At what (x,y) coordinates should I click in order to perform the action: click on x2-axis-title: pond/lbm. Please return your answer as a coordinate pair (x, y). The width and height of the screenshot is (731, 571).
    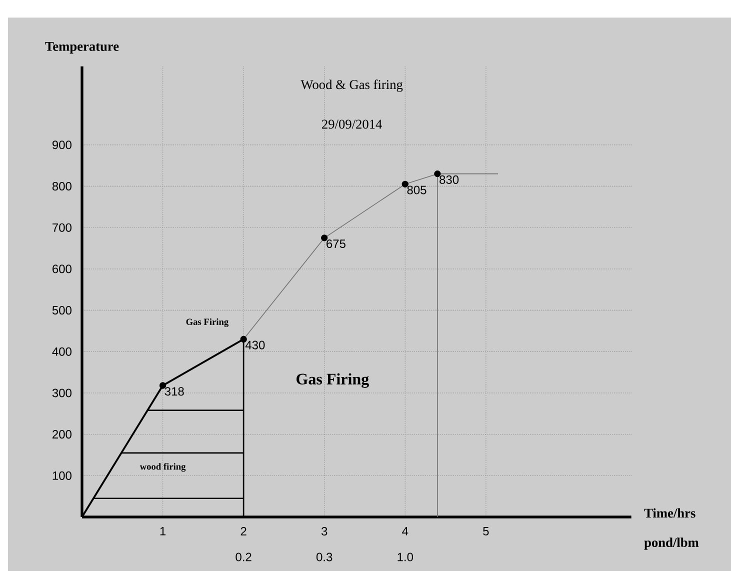
    Looking at the image, I should click on (671, 544).